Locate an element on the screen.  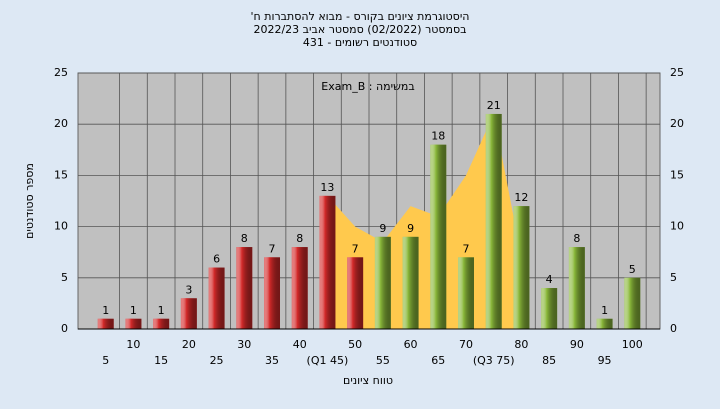
y-tick-label: 15 is located at coordinates (61, 174).